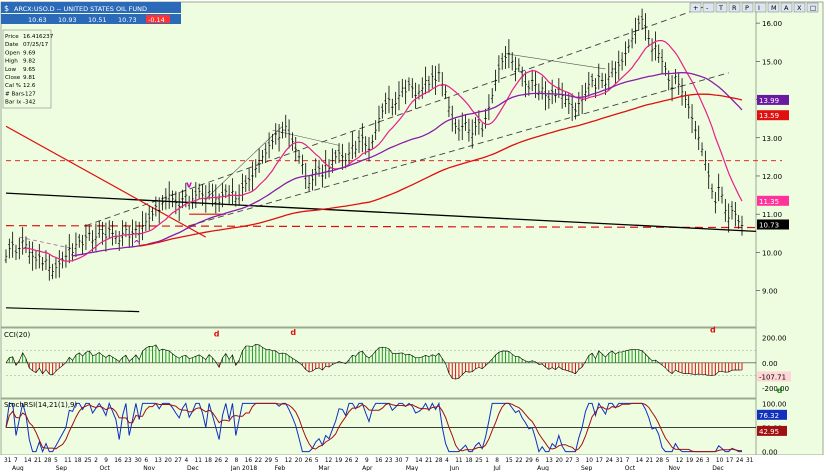 The width and height of the screenshot is (824, 471). Describe the element at coordinates (772, 24) in the screenshot. I see `price-axis-label: 16.00` at that location.